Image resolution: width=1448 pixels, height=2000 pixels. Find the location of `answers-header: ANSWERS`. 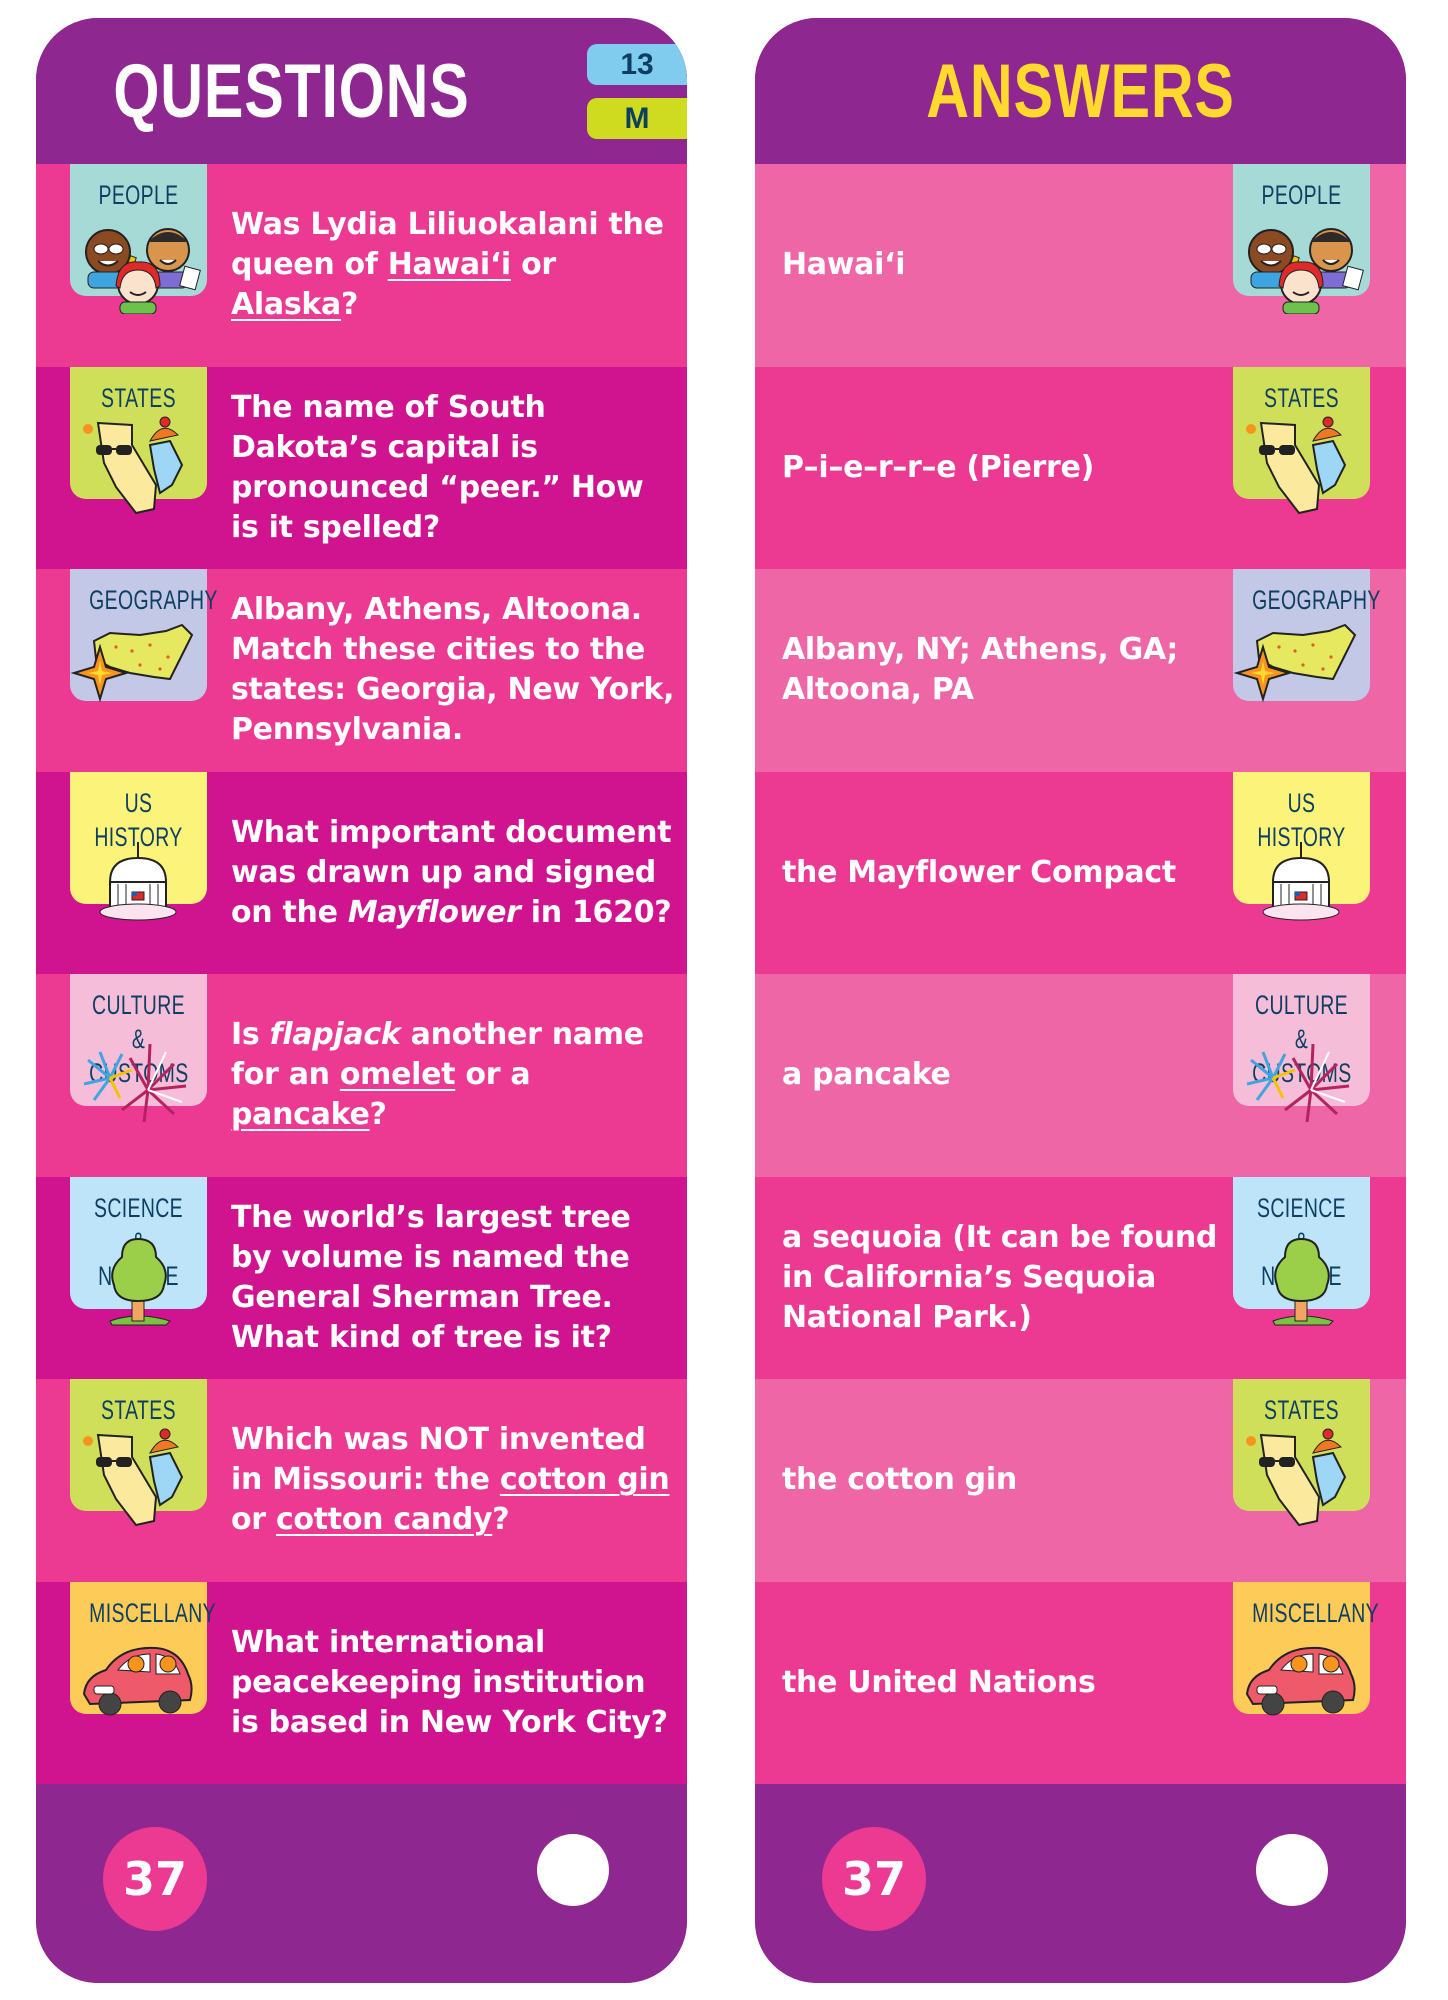

answers-header: ANSWERS is located at coordinates (1080, 91).